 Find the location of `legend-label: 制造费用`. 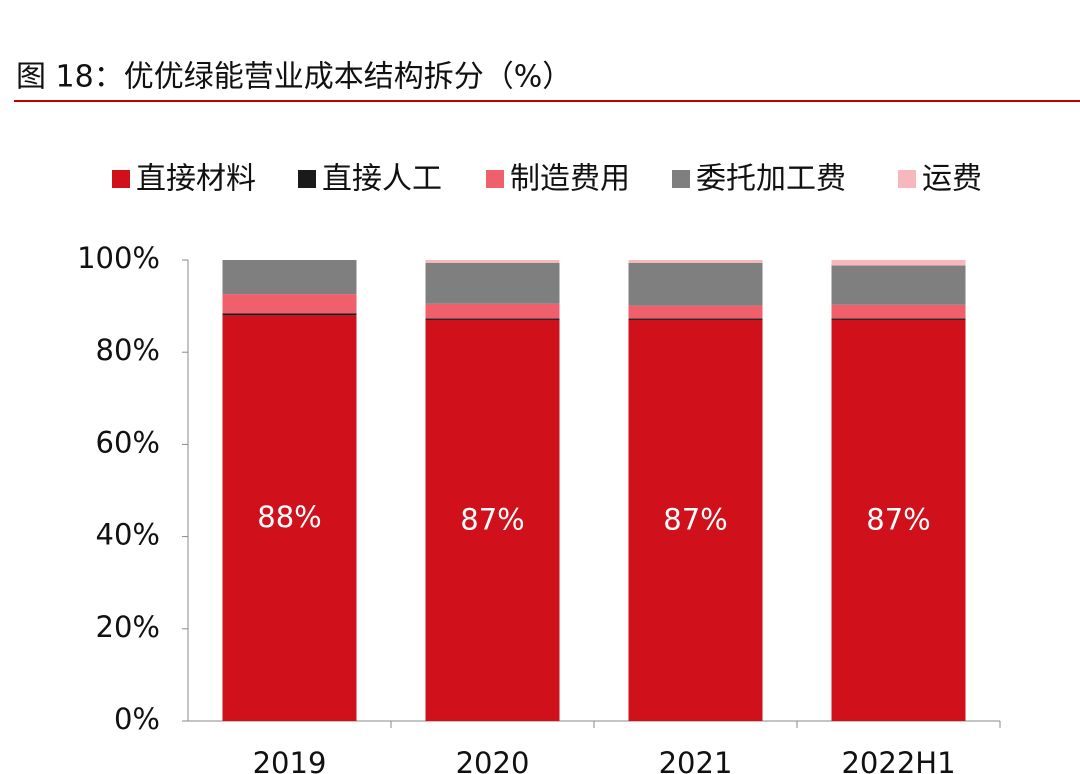

legend-label: 制造费用 is located at coordinates (570, 179).